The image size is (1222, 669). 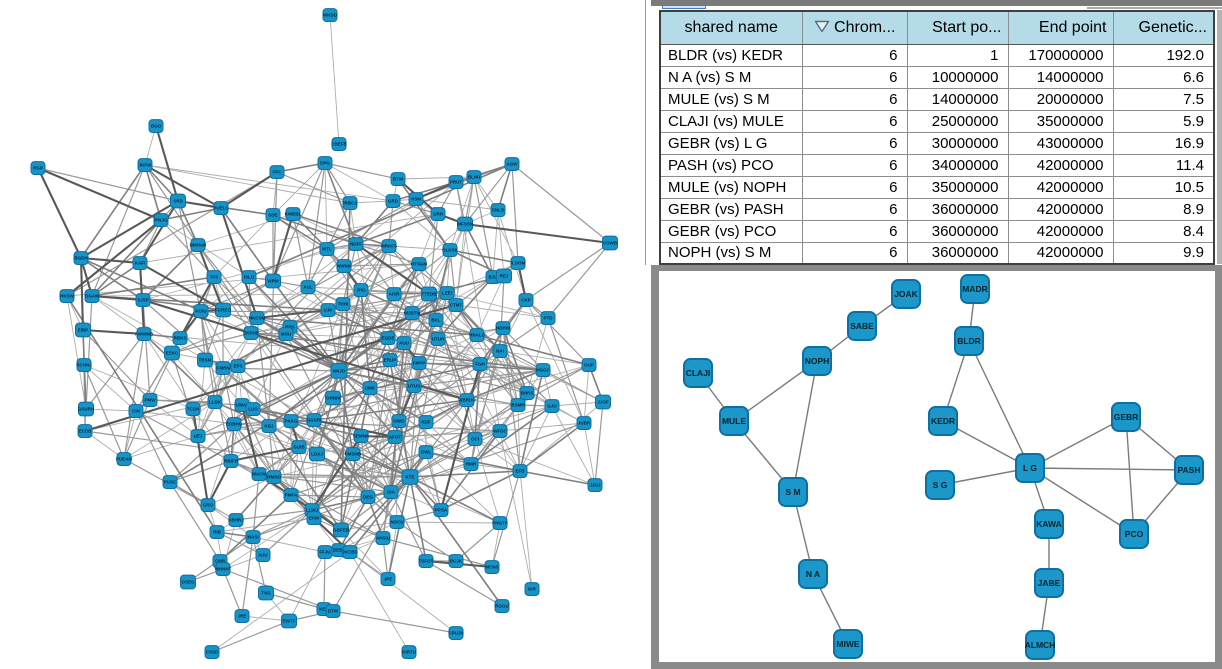 What do you see at coordinates (610, 243) in the screenshot?
I see `svg-text: COWB` at bounding box center [610, 243].